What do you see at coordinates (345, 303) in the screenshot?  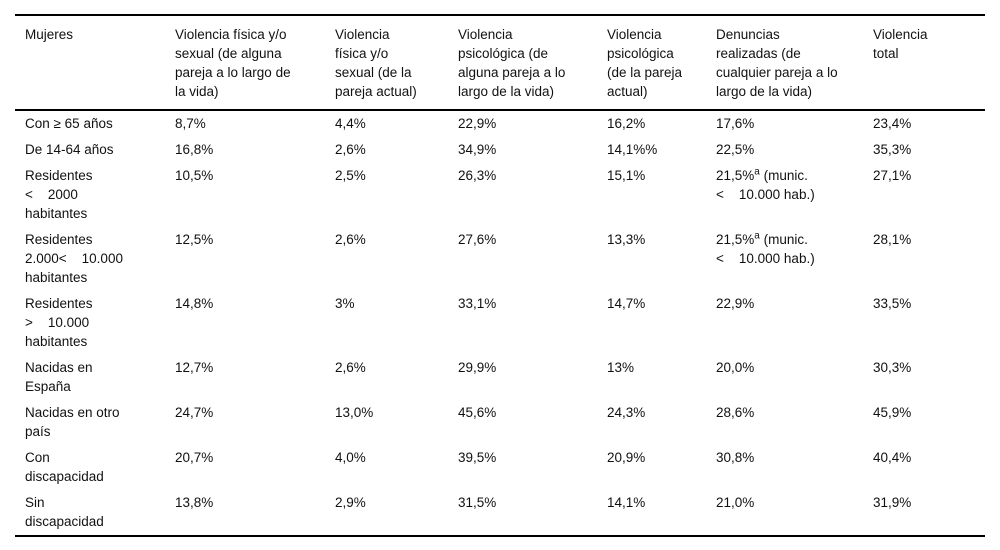 I see `data-cell: 3%` at bounding box center [345, 303].